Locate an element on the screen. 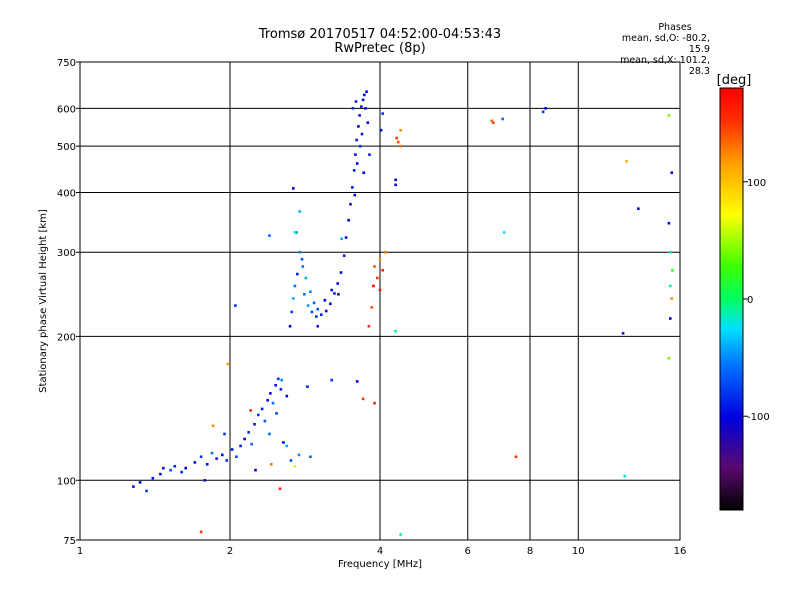 The height and width of the screenshot is (600, 800). x-tick-label: 10 is located at coordinates (578, 551).